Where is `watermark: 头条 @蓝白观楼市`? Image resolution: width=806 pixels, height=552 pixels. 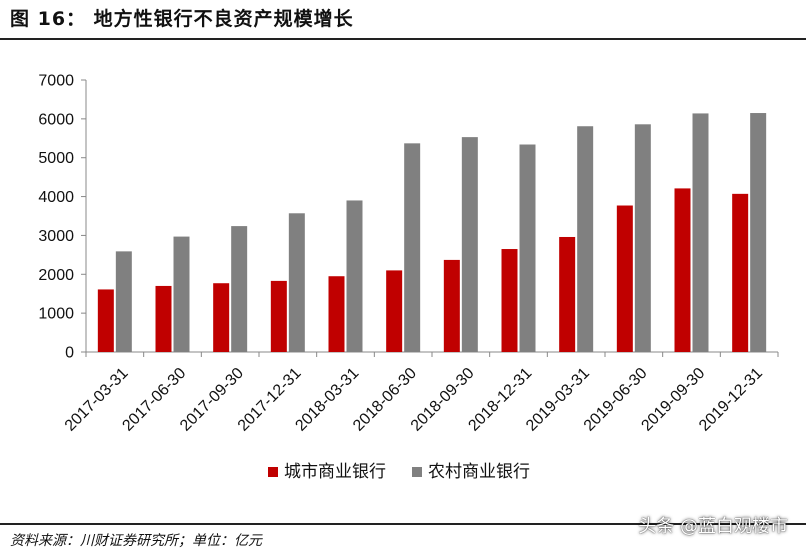 watermark: 头条 @蓝白观楼市 is located at coordinates (713, 526).